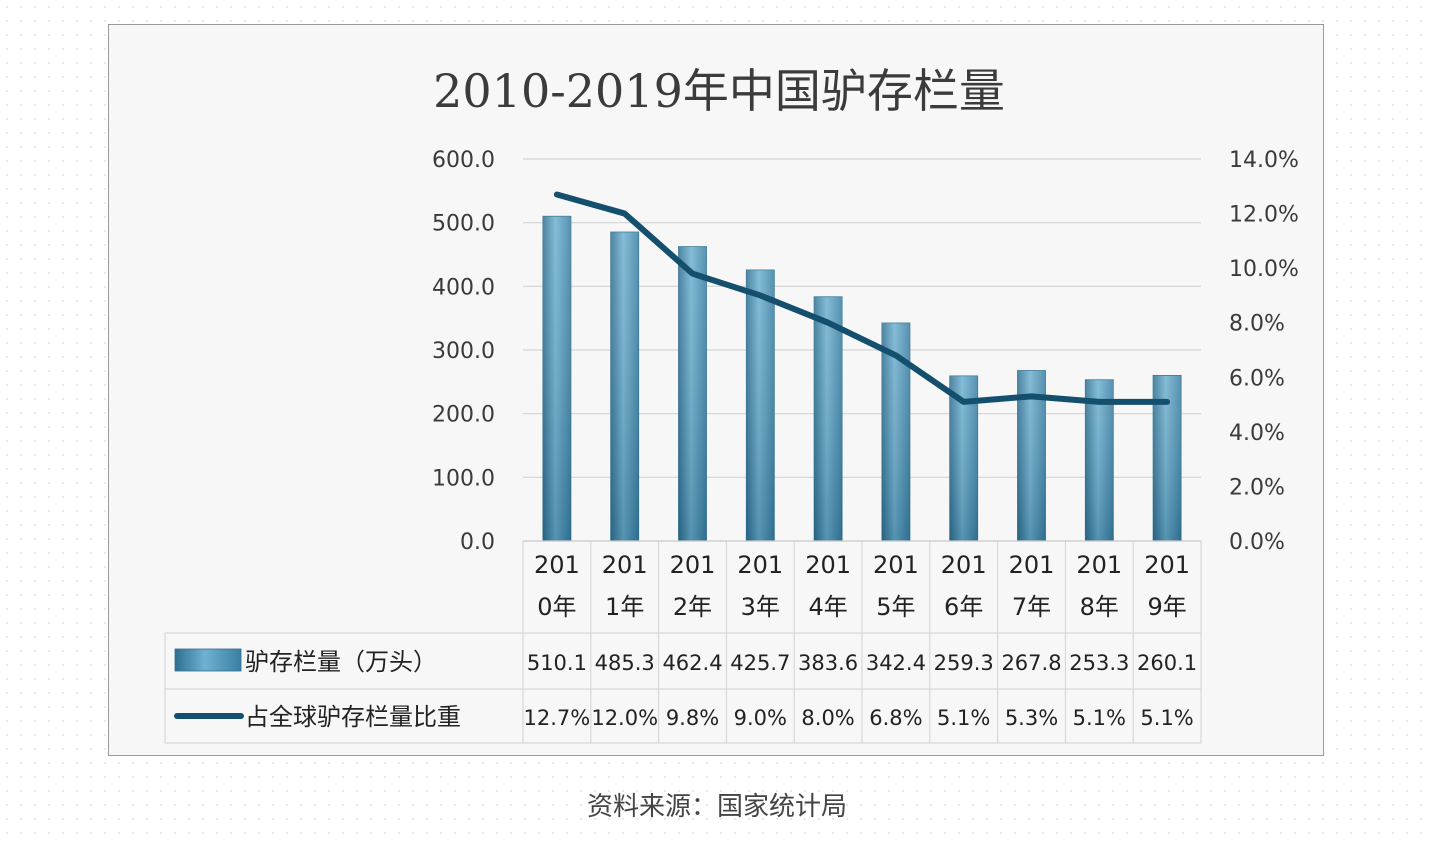  What do you see at coordinates (1257, 542) in the screenshot?
I see `right-tick-label: 0.0%` at bounding box center [1257, 542].